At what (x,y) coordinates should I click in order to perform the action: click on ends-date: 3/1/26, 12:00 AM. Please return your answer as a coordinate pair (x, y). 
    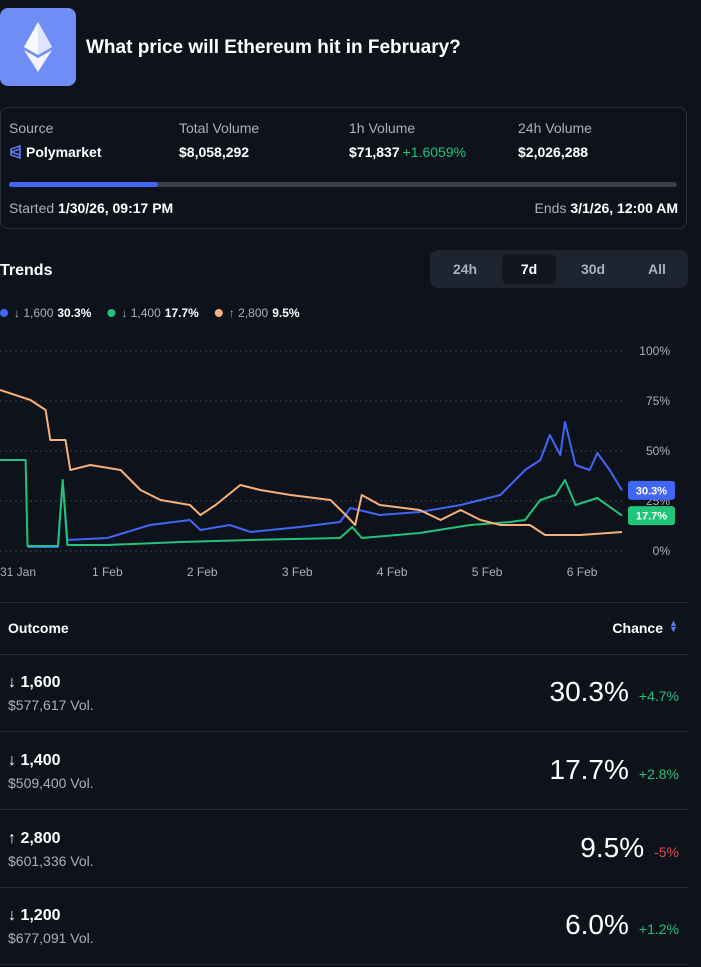
    Looking at the image, I should click on (624, 208).